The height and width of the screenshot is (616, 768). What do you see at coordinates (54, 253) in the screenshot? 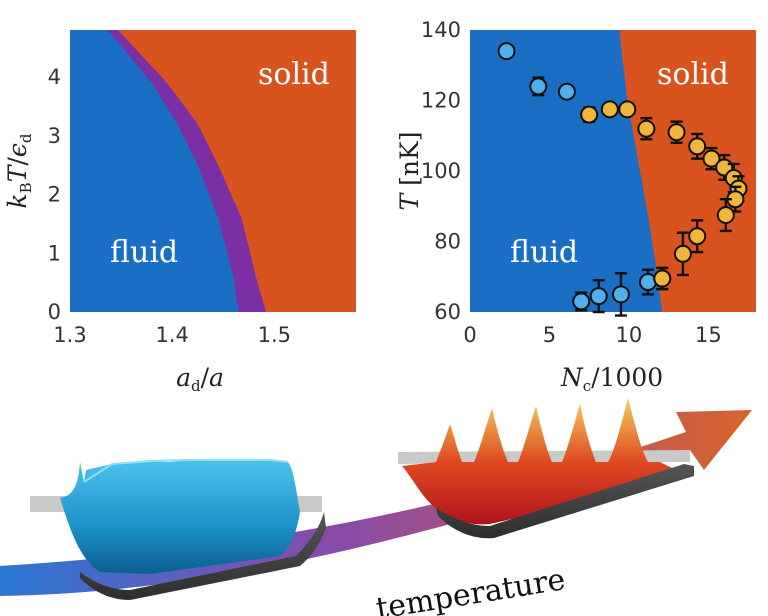
I see `y-tick-label: 1` at bounding box center [54, 253].